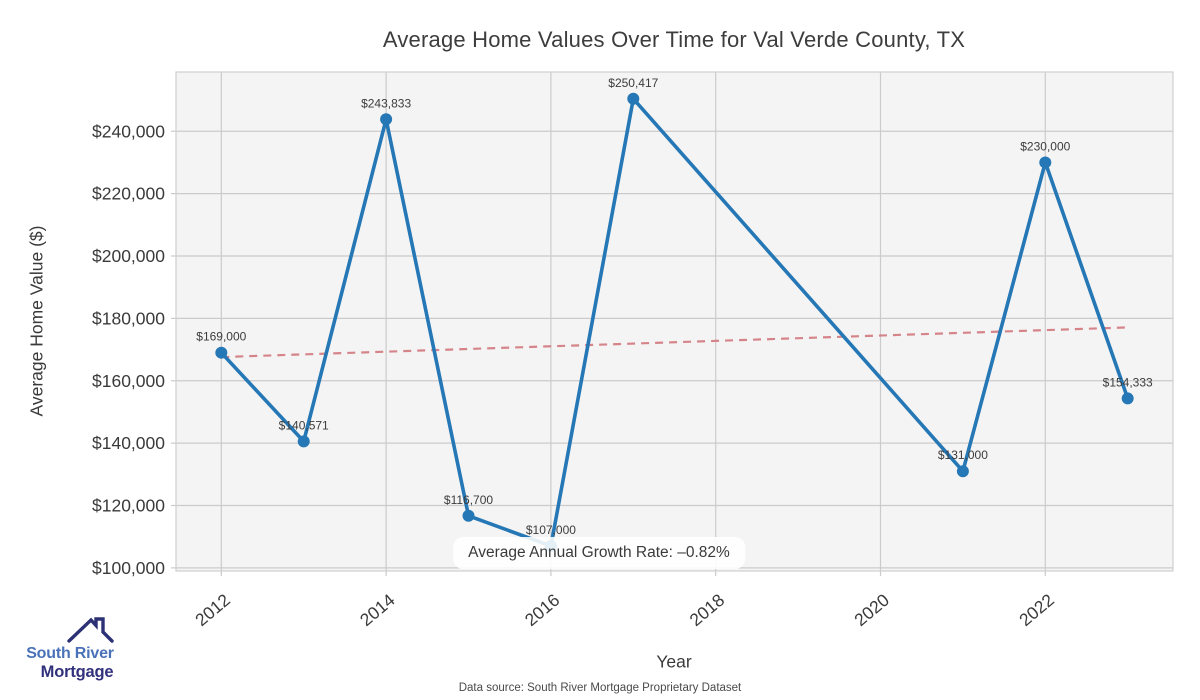 The width and height of the screenshot is (1200, 700). Describe the element at coordinates (963, 455) in the screenshot. I see `data-point-label: $131,000` at that location.